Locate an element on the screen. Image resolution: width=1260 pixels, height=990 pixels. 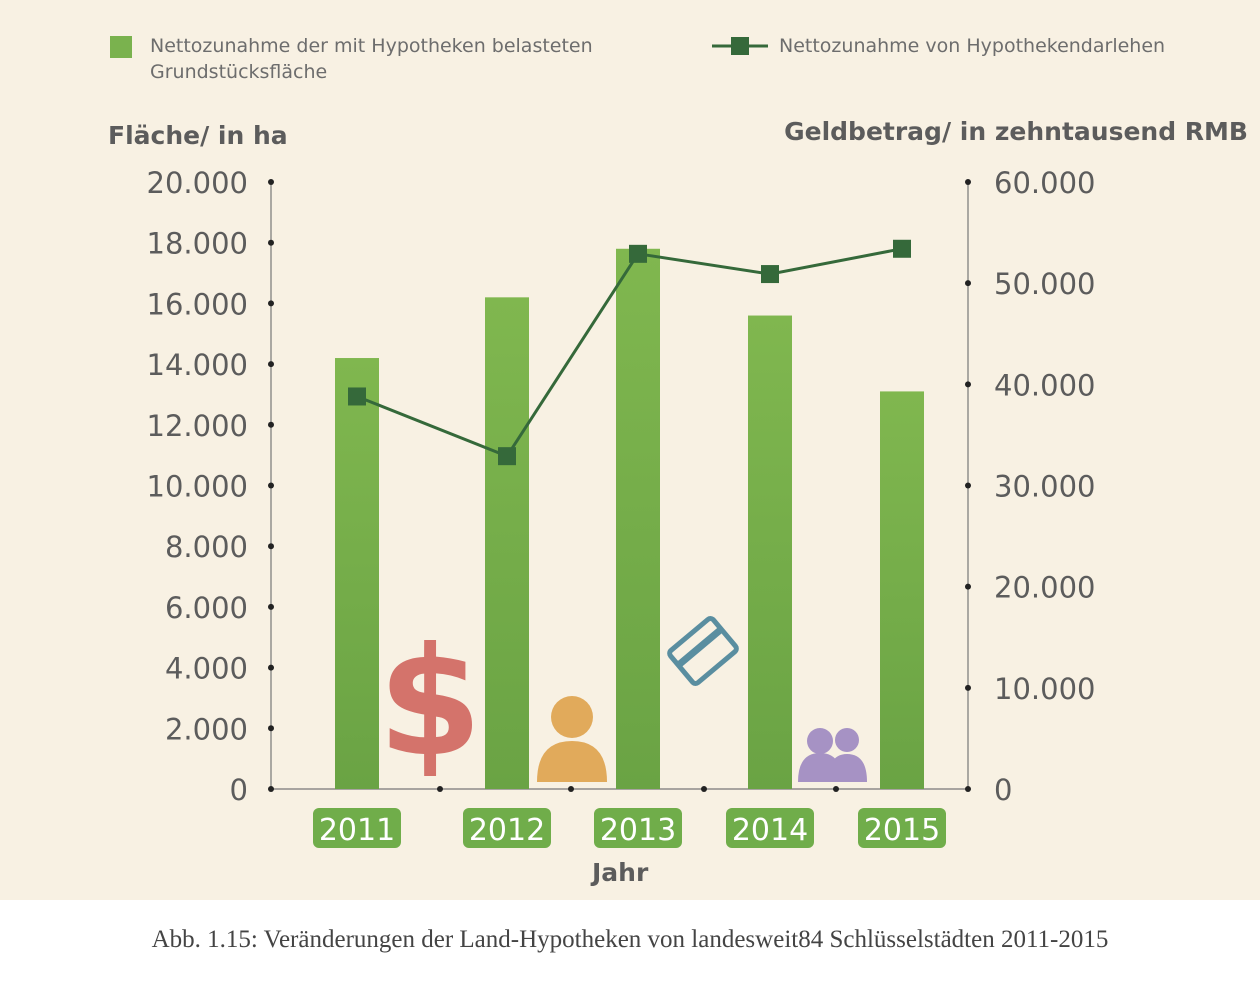
year-label: 2013 is located at coordinates (638, 830).